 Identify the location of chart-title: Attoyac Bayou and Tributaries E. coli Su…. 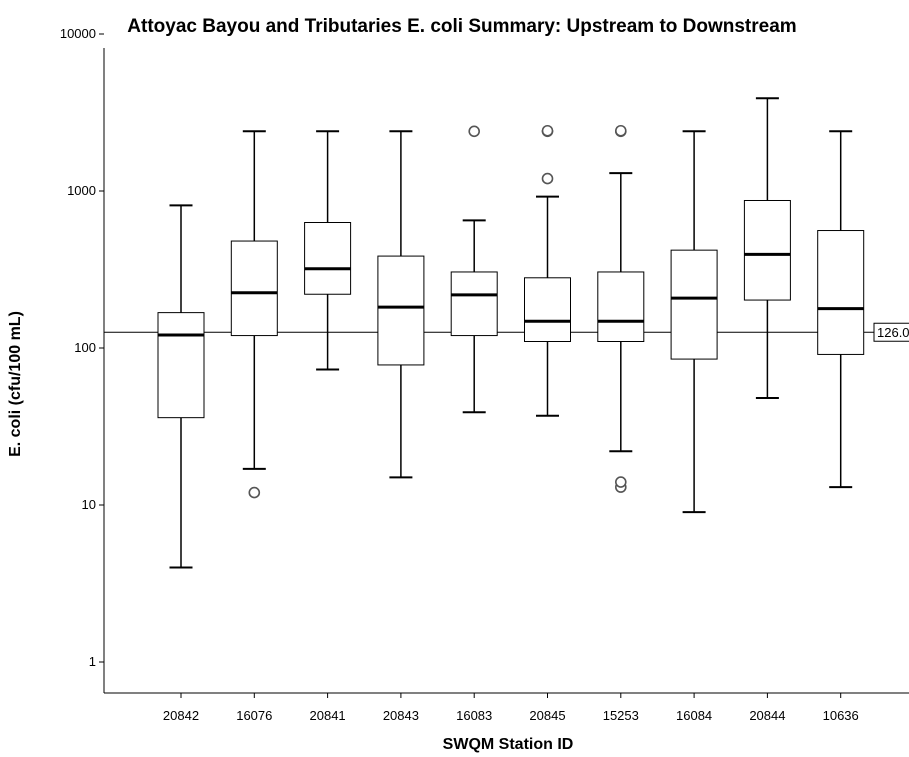
(461, 26).